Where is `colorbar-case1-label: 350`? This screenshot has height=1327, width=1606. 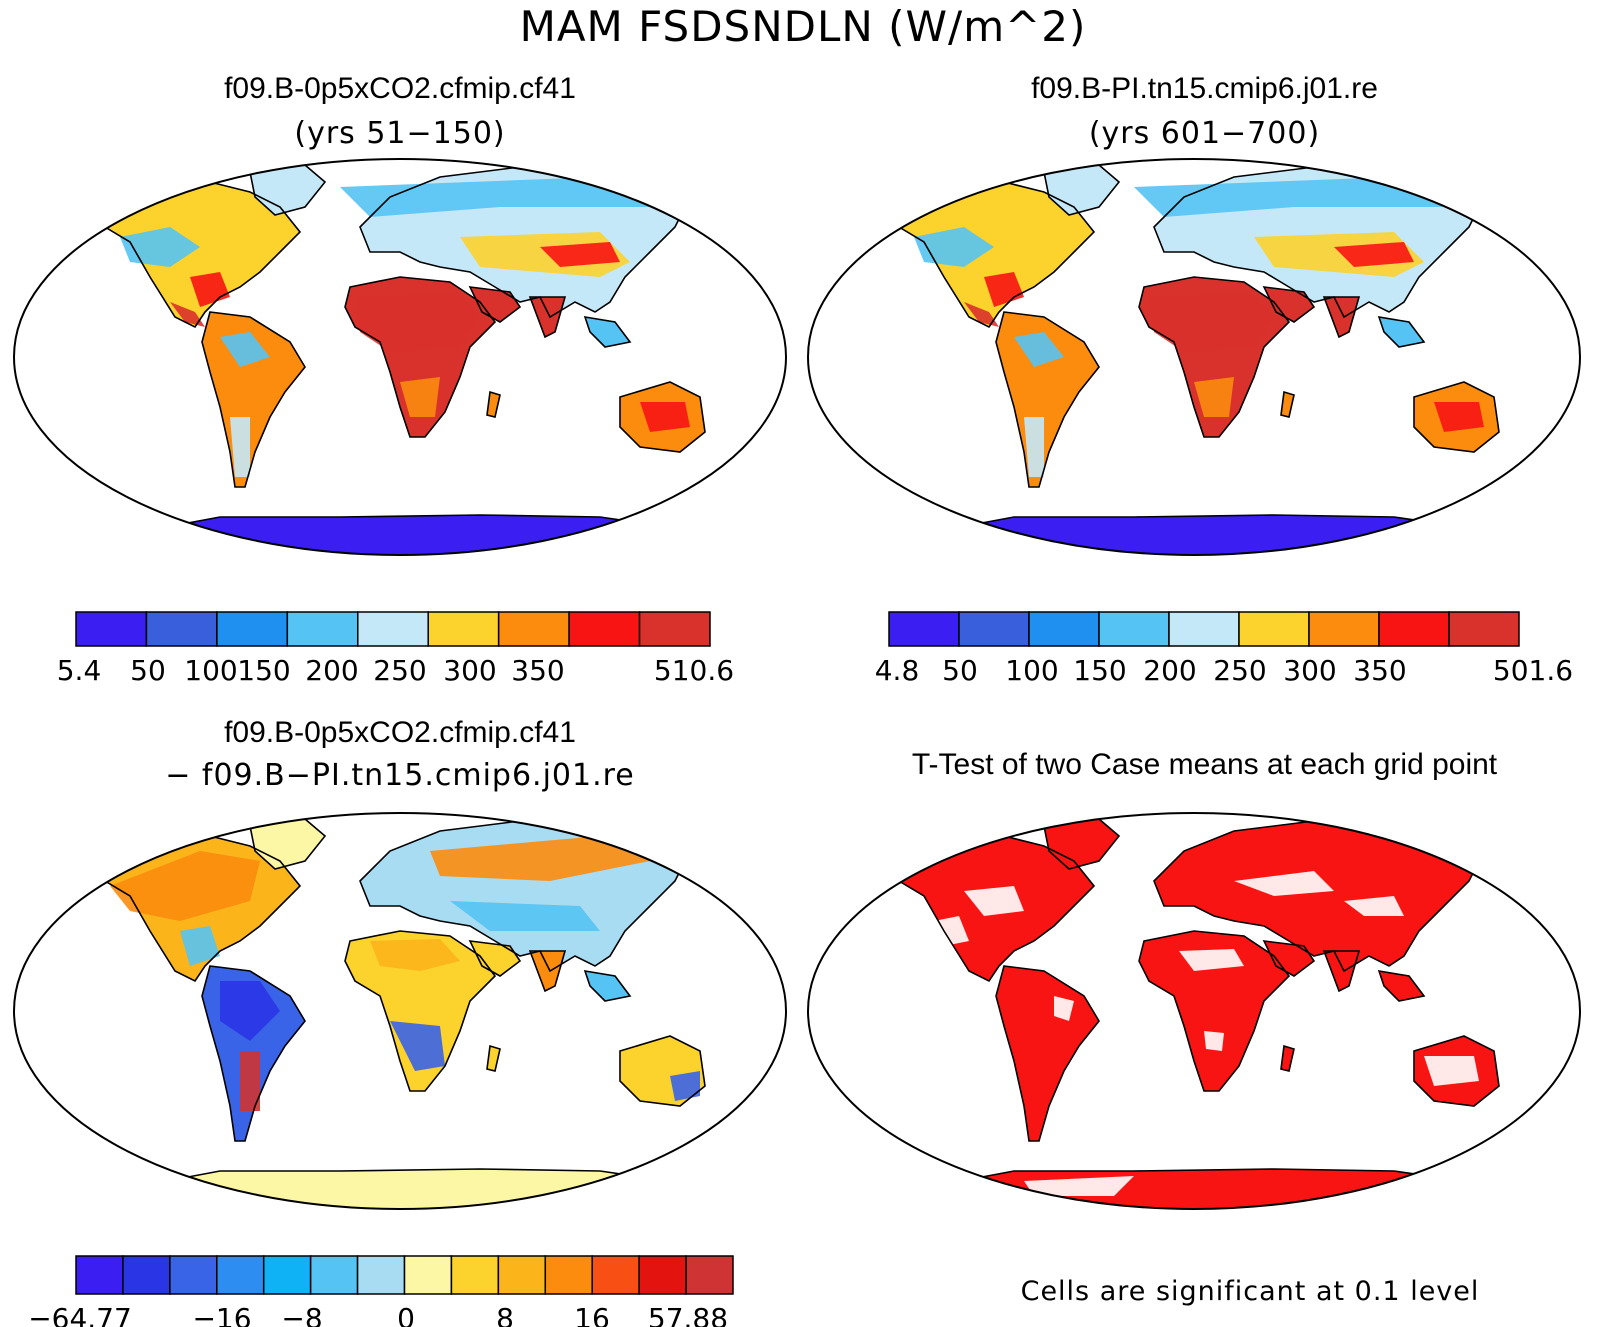
colorbar-case1-label: 350 is located at coordinates (537, 670).